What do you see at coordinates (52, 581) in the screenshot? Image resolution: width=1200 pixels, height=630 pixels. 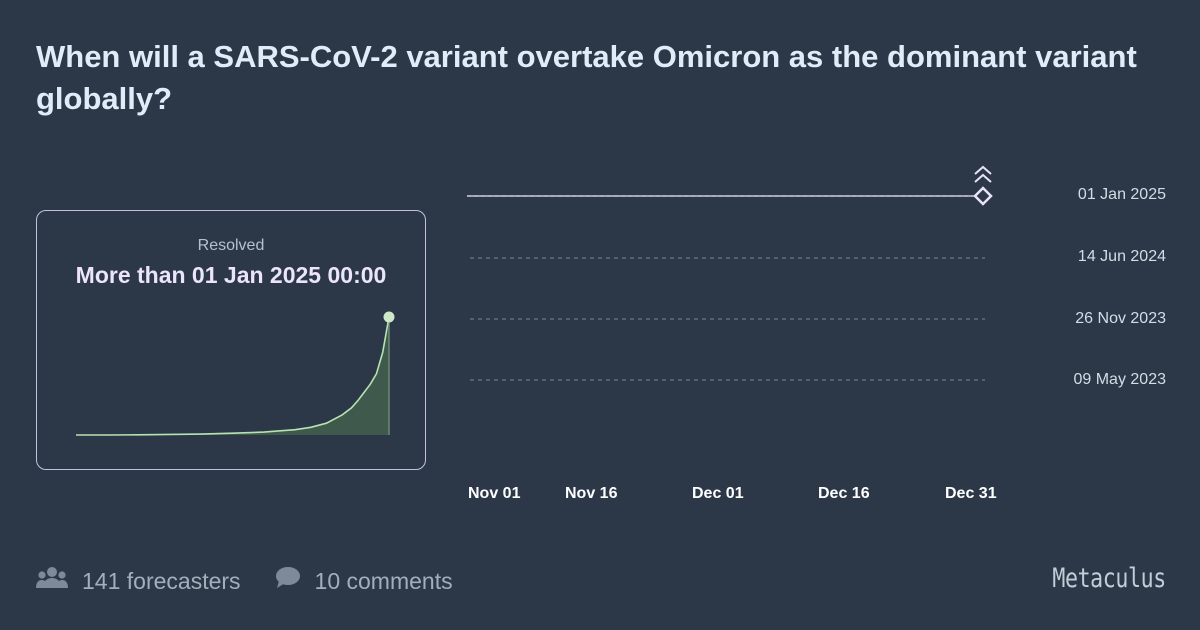 I see `users-icon` at bounding box center [52, 581].